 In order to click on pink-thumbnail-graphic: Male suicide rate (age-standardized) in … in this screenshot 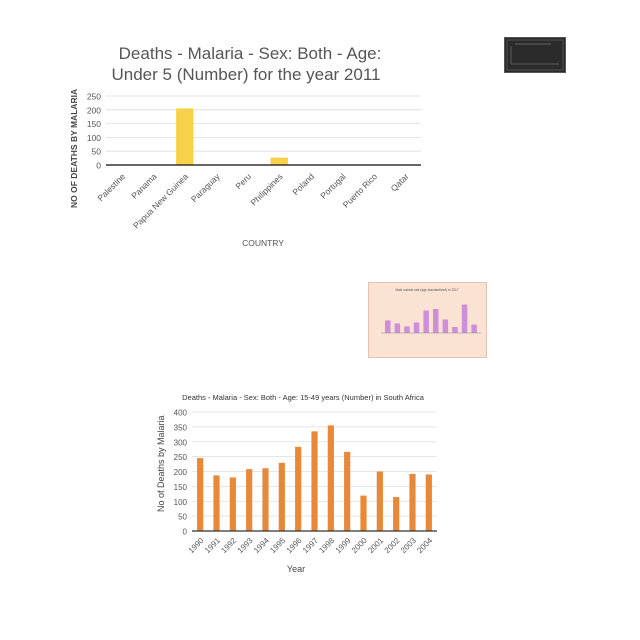, I will do `click(431, 311)`.